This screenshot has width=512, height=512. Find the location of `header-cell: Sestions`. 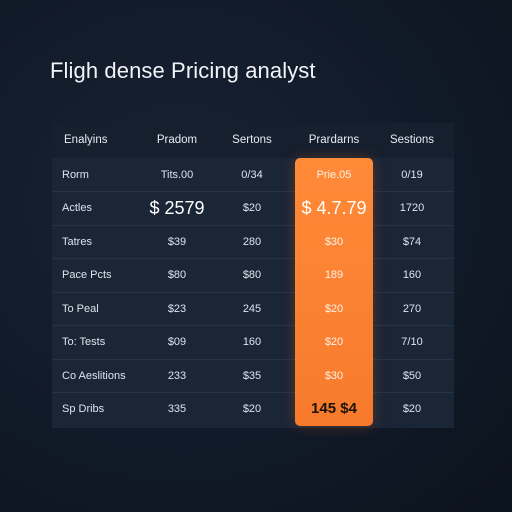

header-cell: Sestions is located at coordinates (412, 140).